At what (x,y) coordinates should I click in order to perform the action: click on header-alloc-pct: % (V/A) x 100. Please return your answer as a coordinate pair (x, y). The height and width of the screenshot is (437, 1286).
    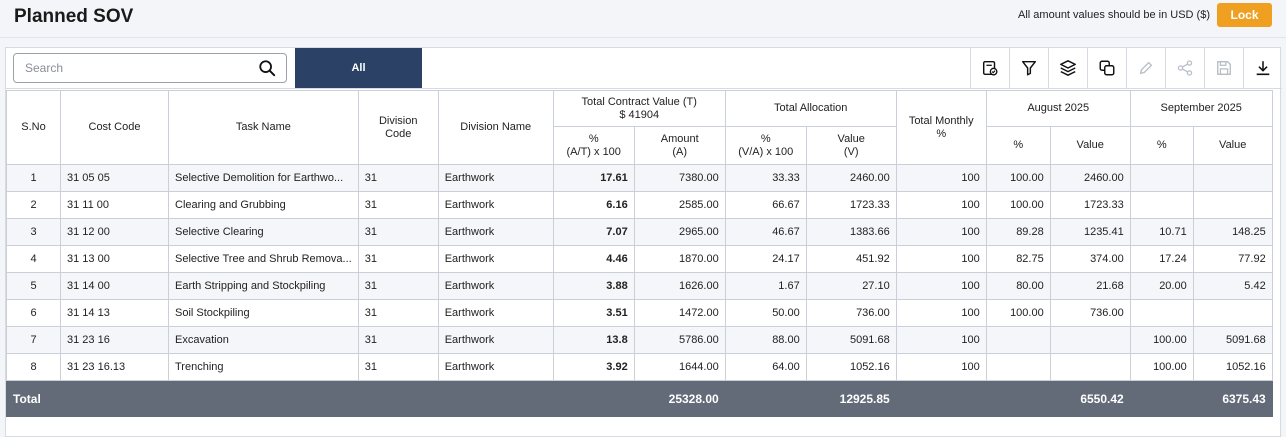
    Looking at the image, I should click on (765, 145).